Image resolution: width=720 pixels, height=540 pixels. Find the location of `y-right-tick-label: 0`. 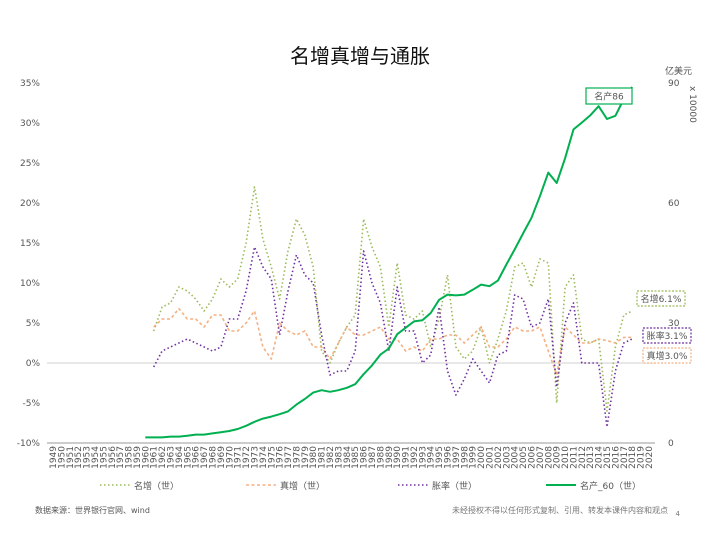

y-right-tick-label: 0 is located at coordinates (671, 444).